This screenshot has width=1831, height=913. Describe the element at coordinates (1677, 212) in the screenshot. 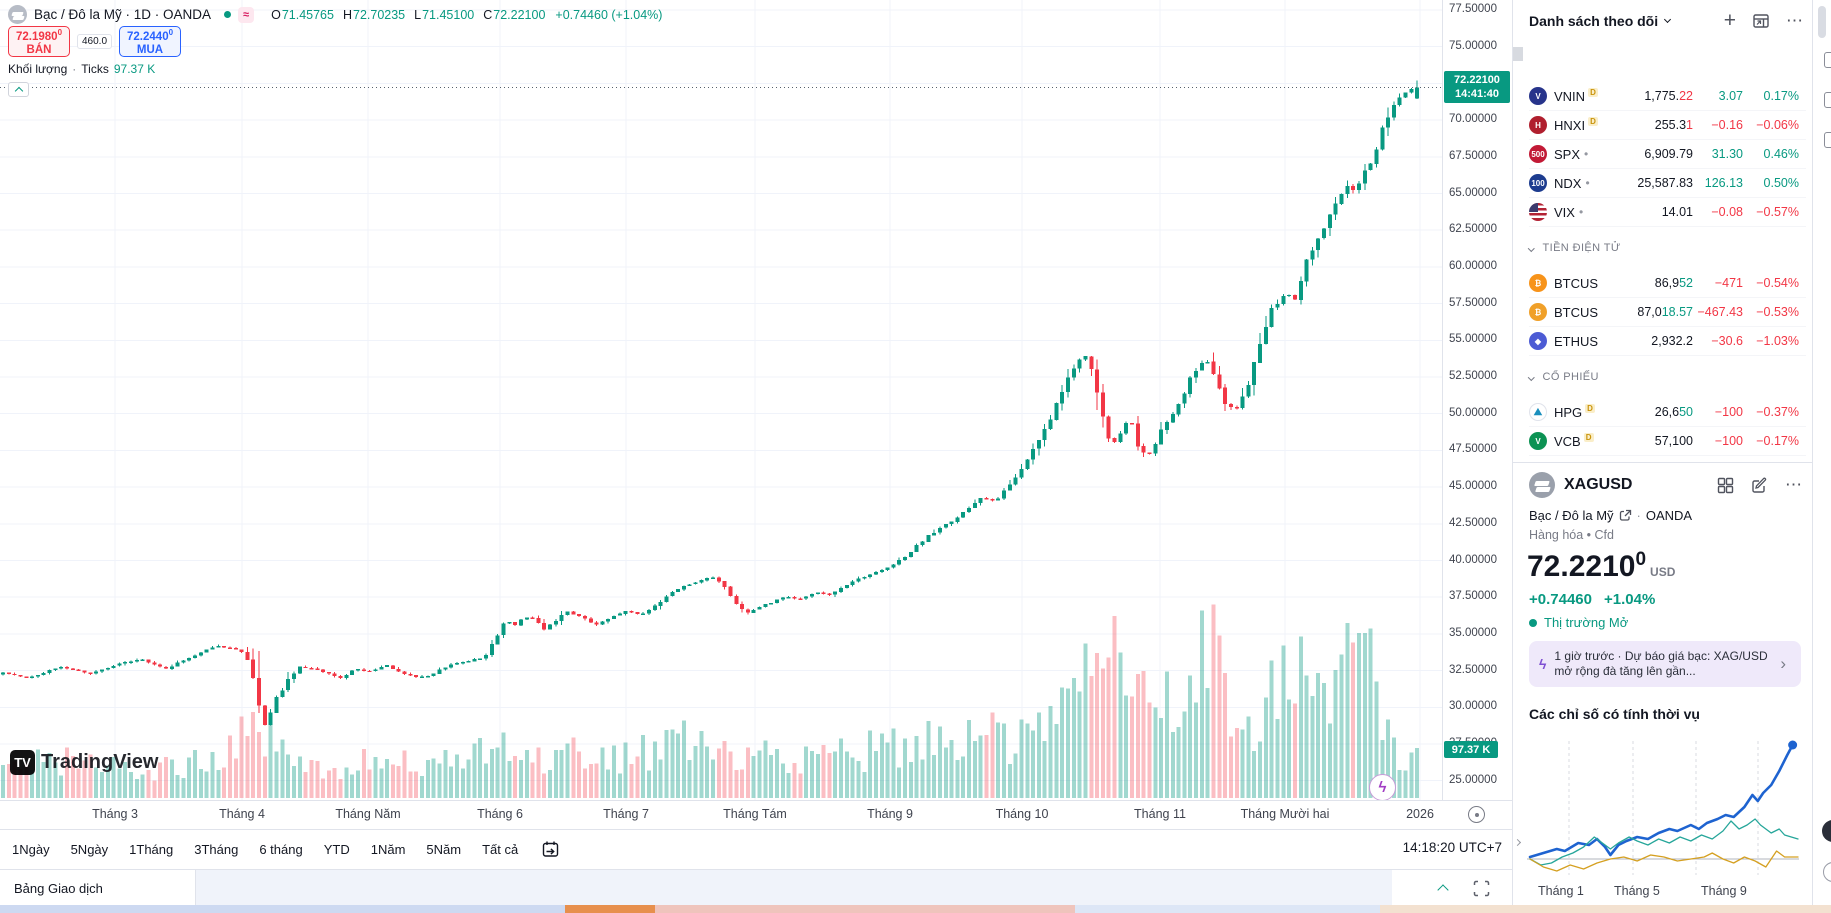

I see `last-value: 14.01` at that location.